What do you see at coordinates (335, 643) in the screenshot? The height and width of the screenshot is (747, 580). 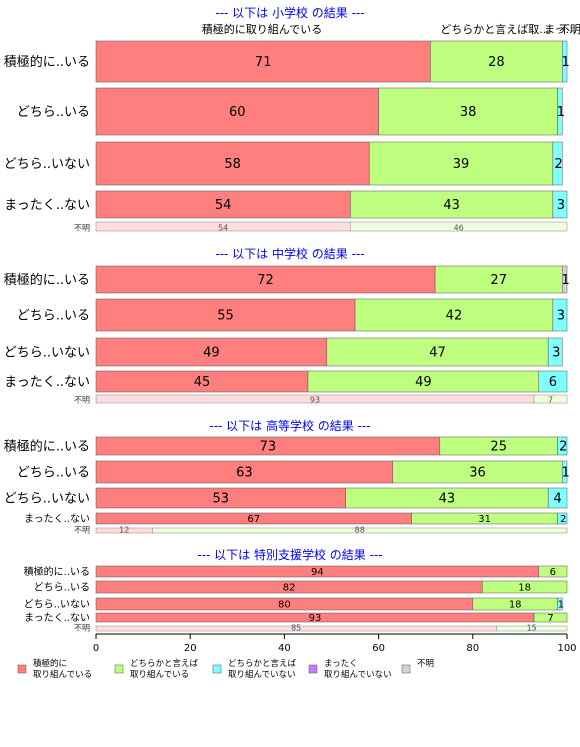 I see `x-axis: 0 20 40 60 80 100` at bounding box center [335, 643].